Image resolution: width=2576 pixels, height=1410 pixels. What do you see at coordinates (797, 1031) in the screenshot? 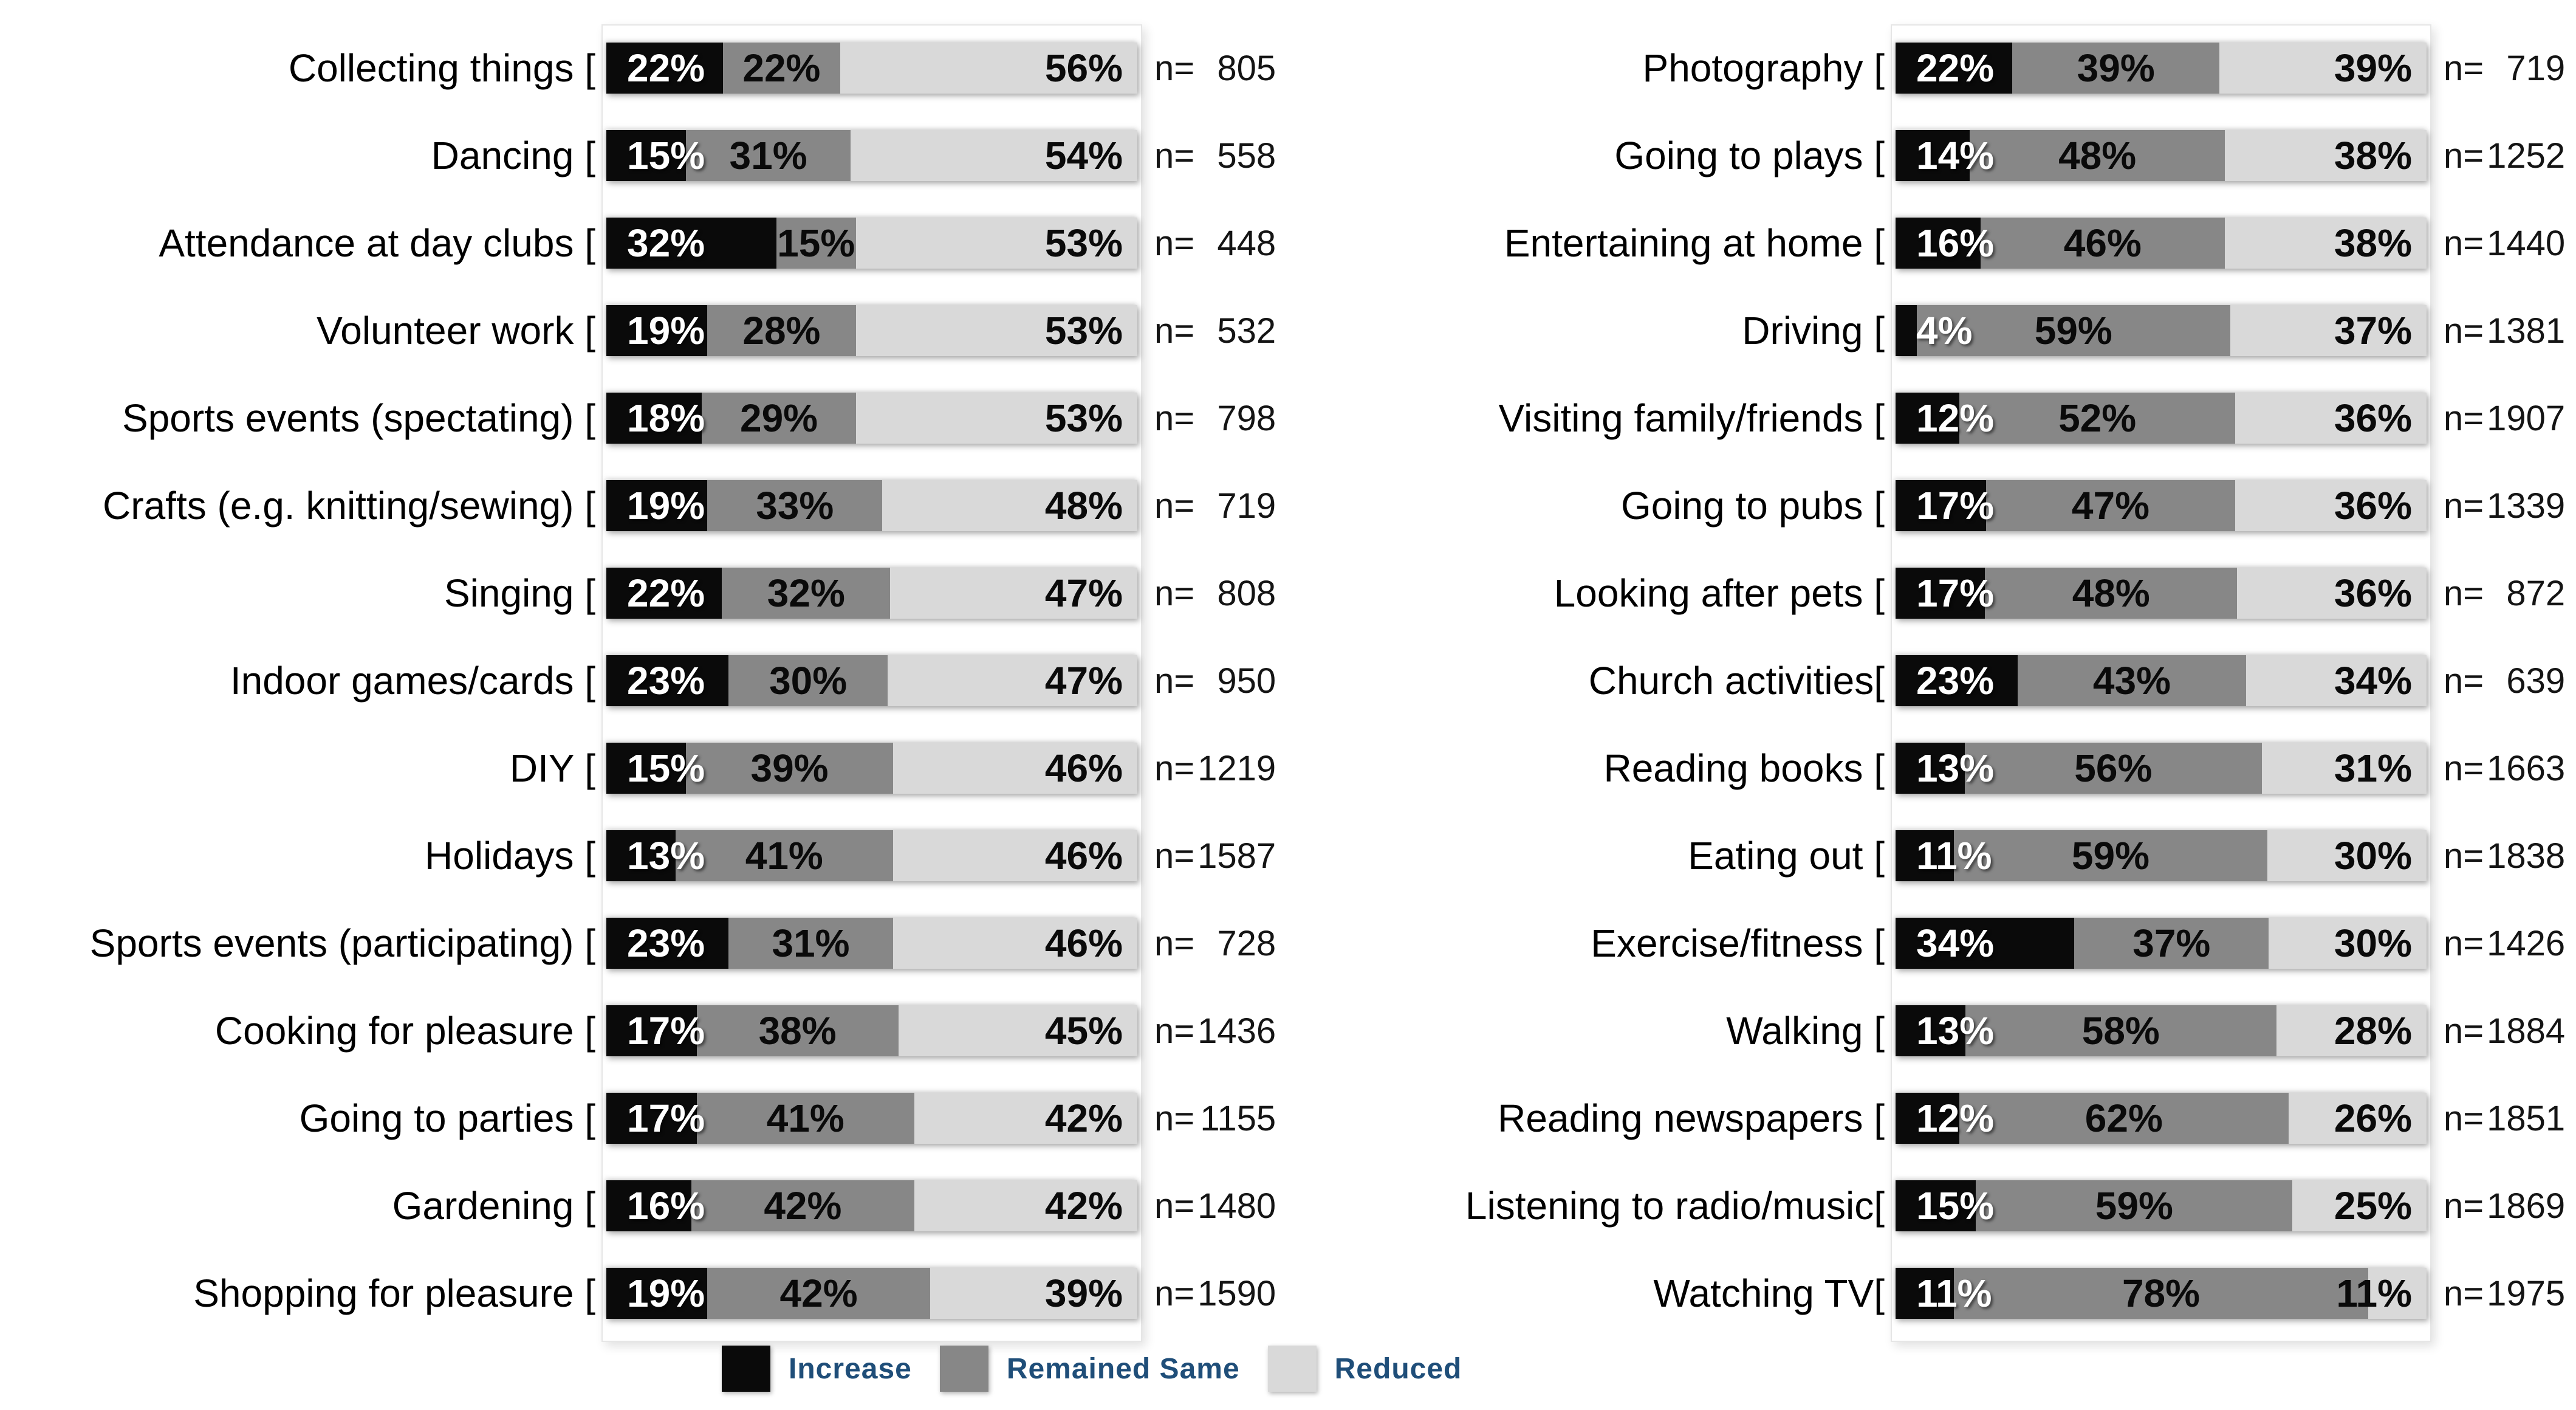
I see `remained-same-value-label: 38%` at bounding box center [797, 1031].